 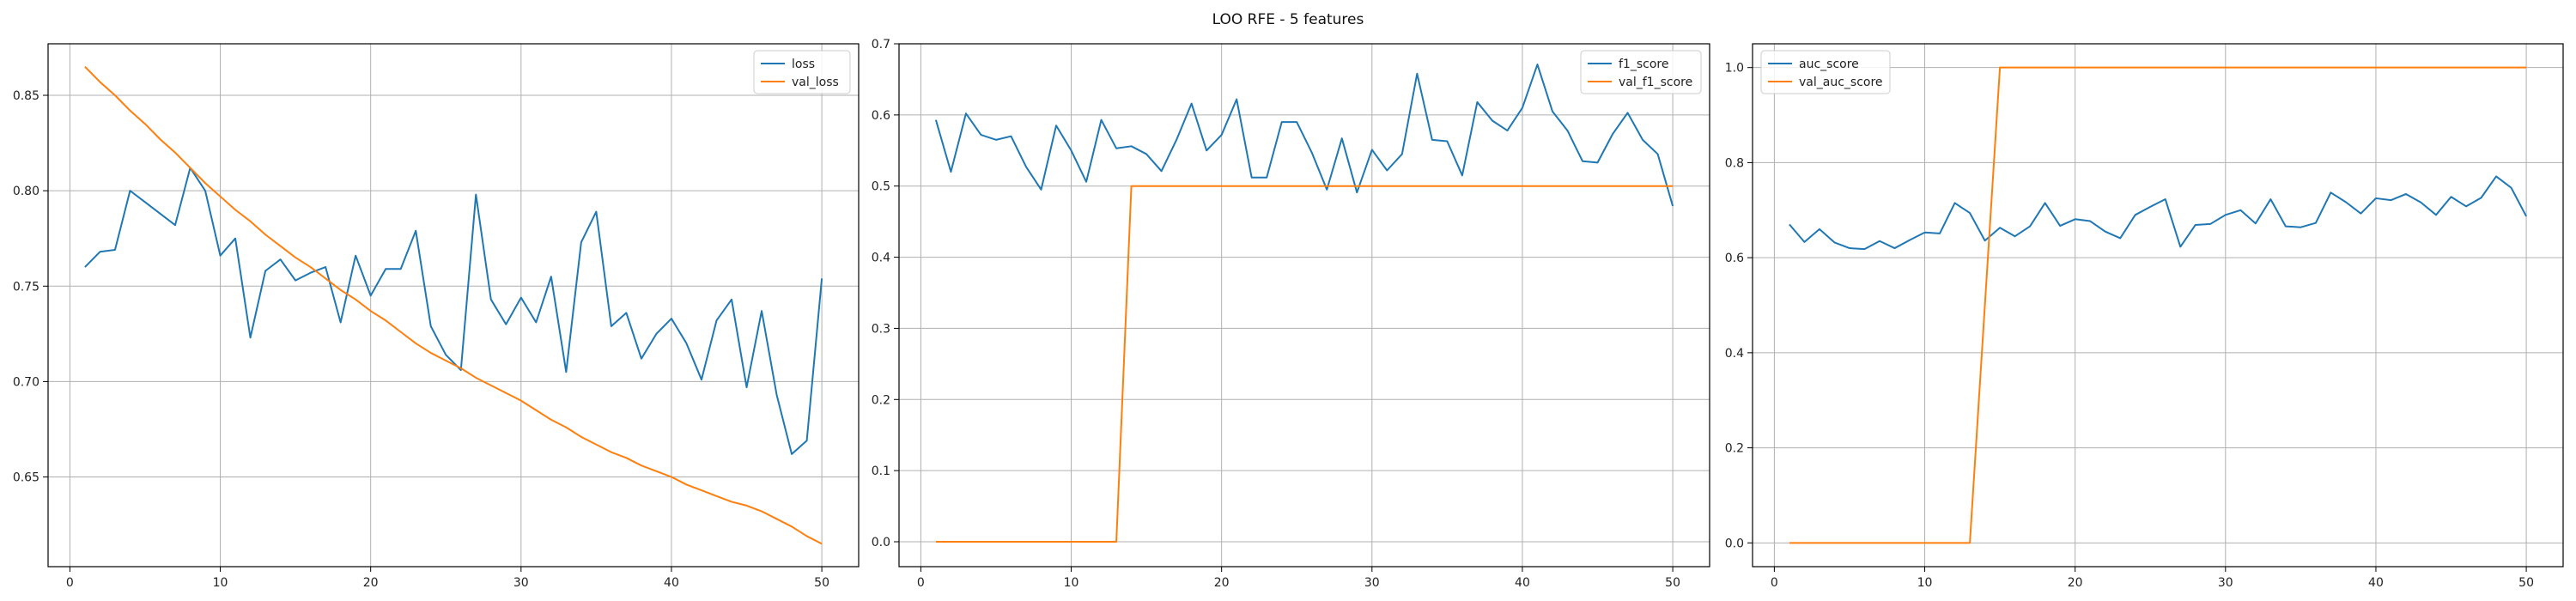 What do you see at coordinates (1829, 64) in the screenshot?
I see `legend-label: auc_score` at bounding box center [1829, 64].